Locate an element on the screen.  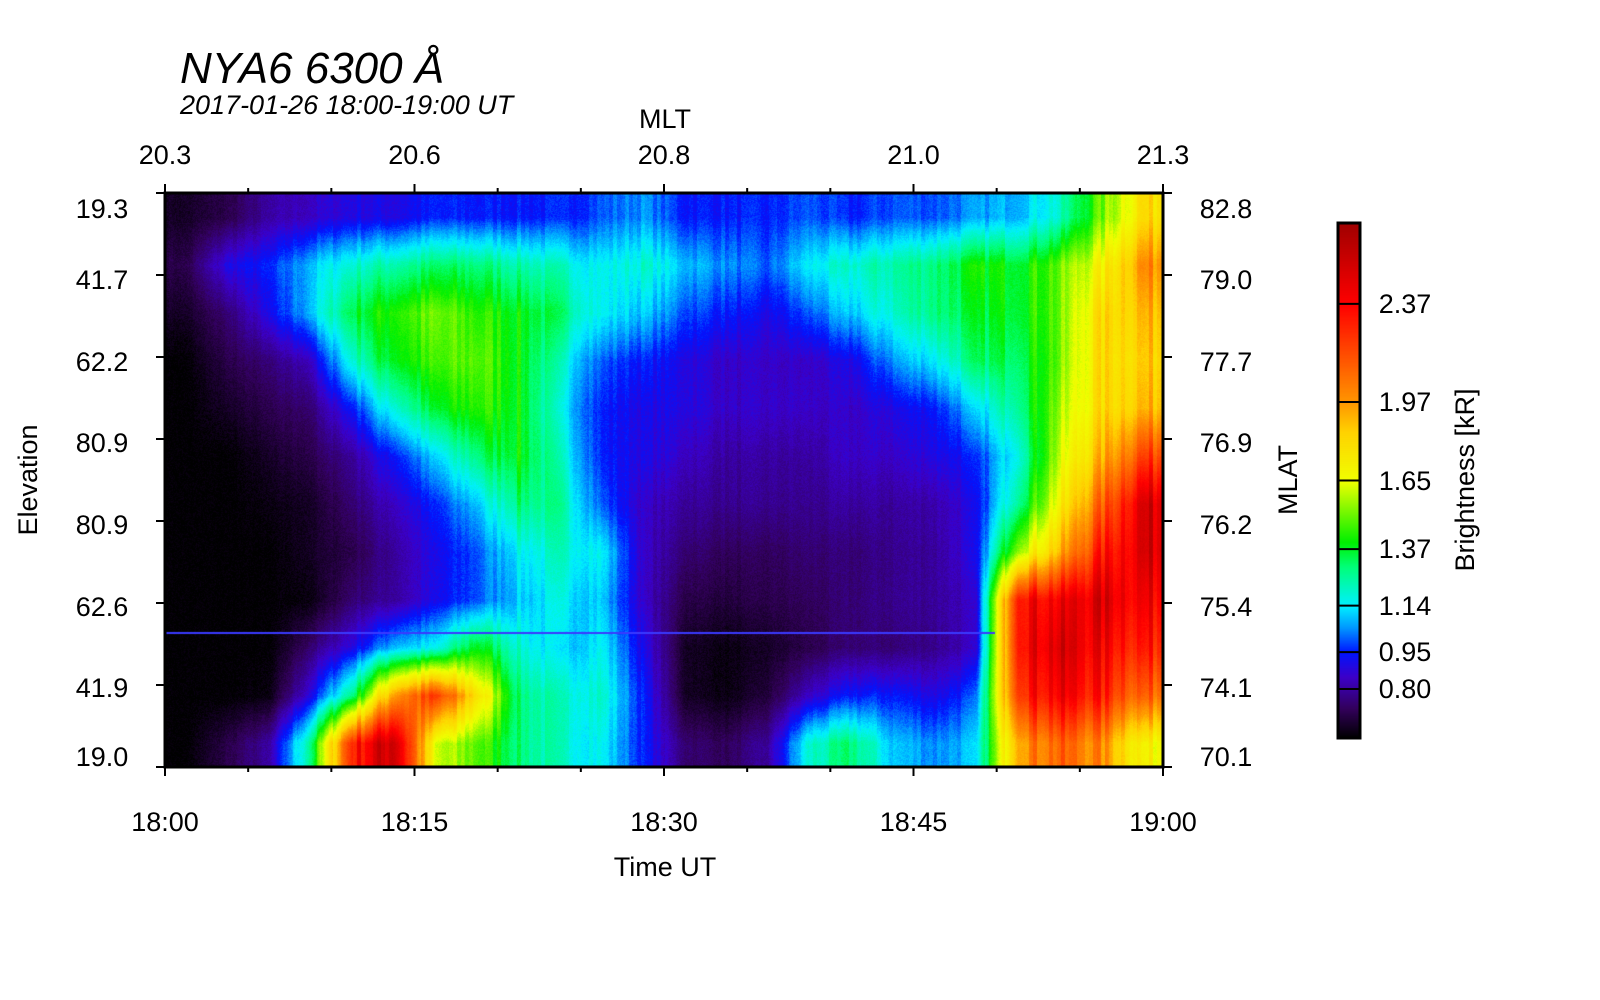
colorbar-tick-label: 0.80 is located at coordinates (1405, 688).